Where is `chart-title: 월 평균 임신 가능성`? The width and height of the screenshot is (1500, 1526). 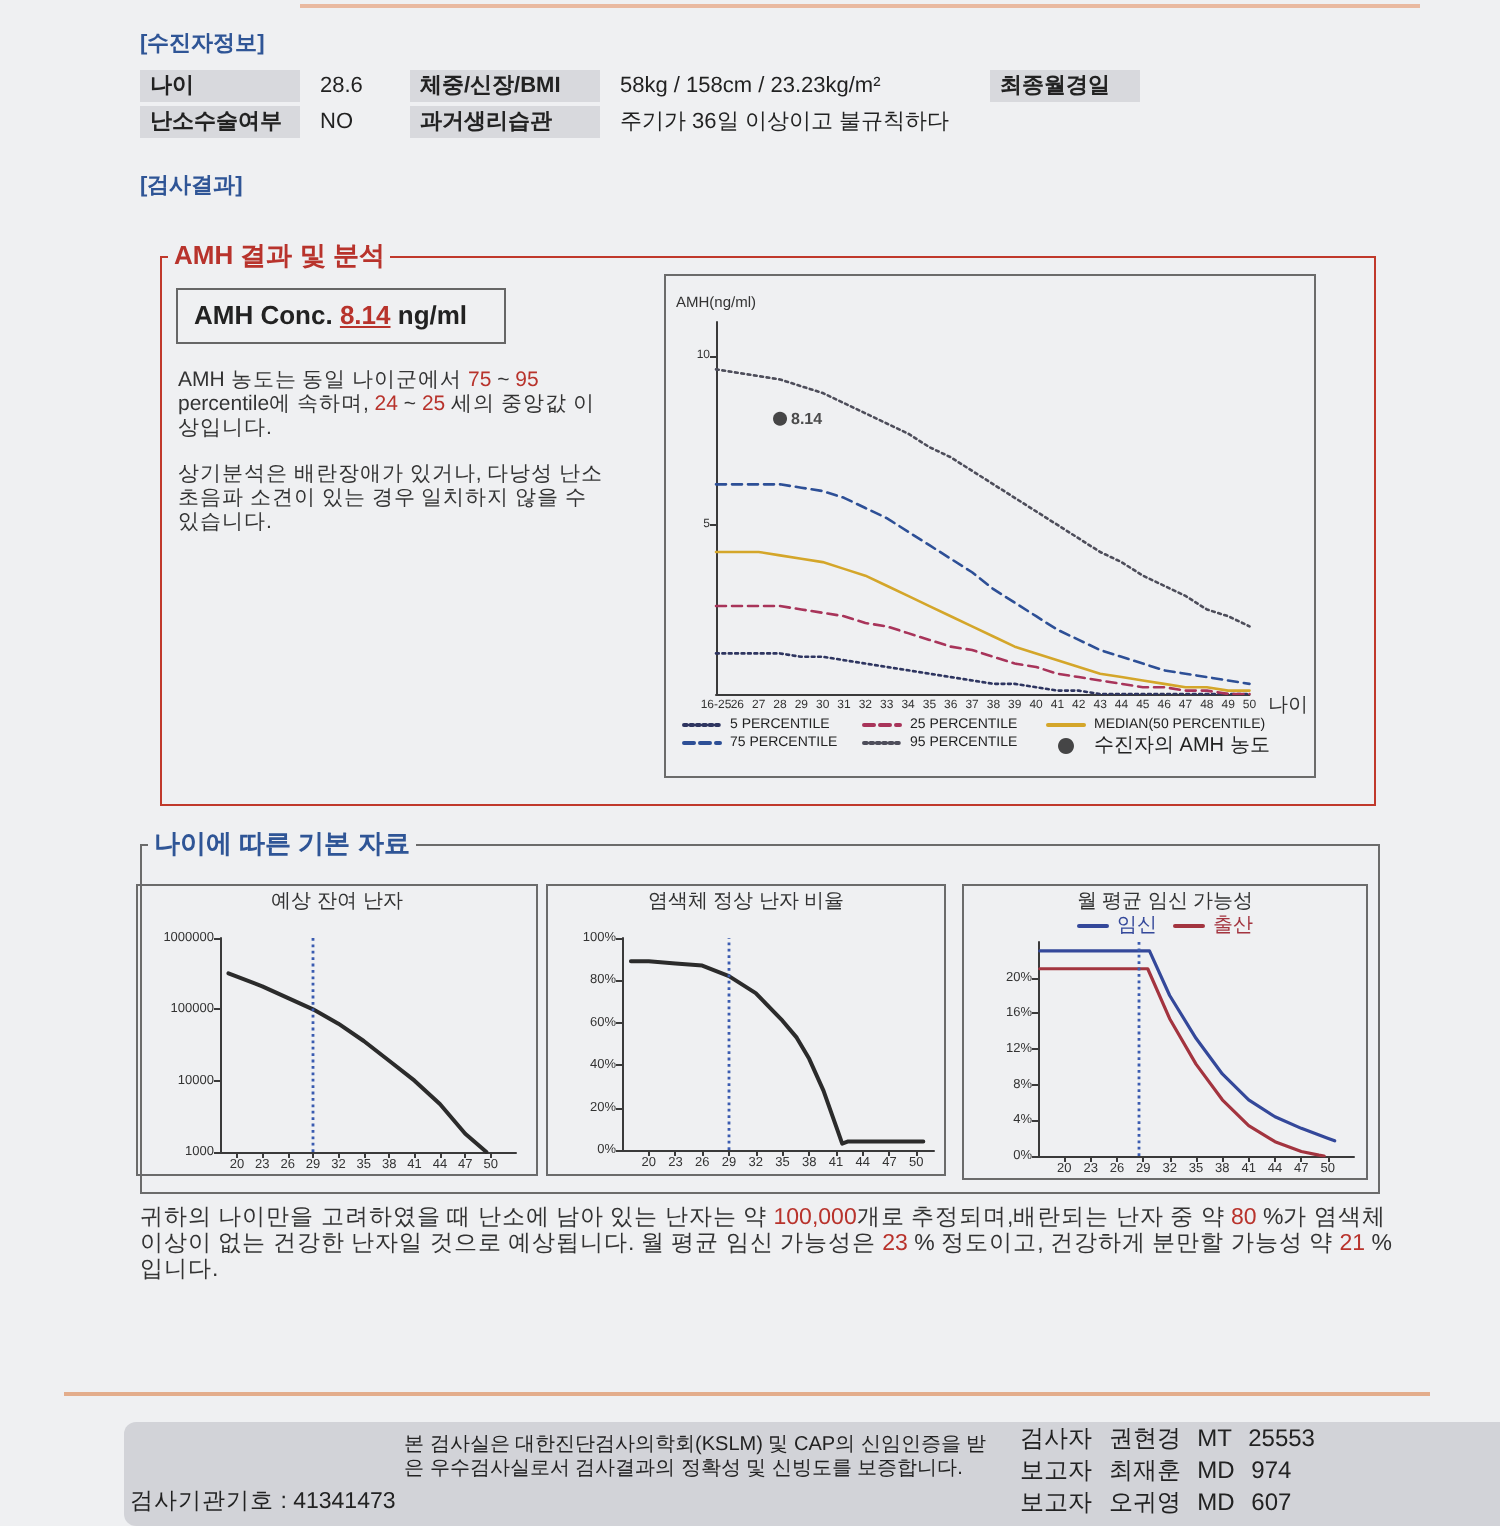 chart-title: 월 평균 임신 가능성 is located at coordinates (1165, 902).